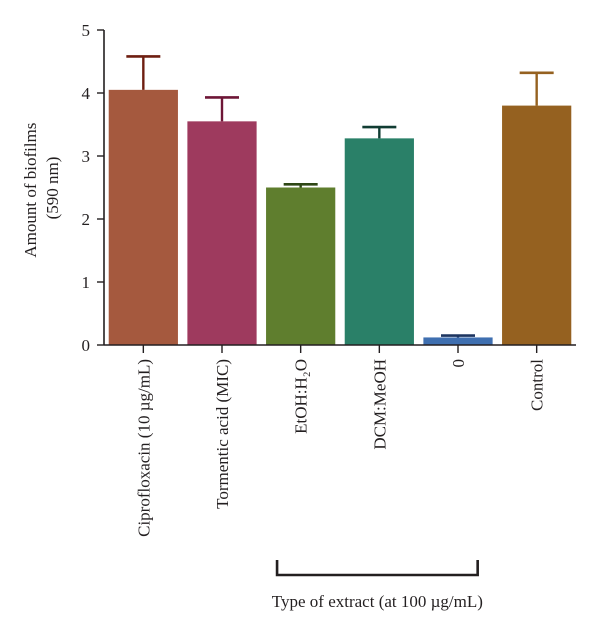 This screenshot has width=600, height=638. Describe the element at coordinates (86, 282) in the screenshot. I see `y-tick-label-1: 1` at that location.